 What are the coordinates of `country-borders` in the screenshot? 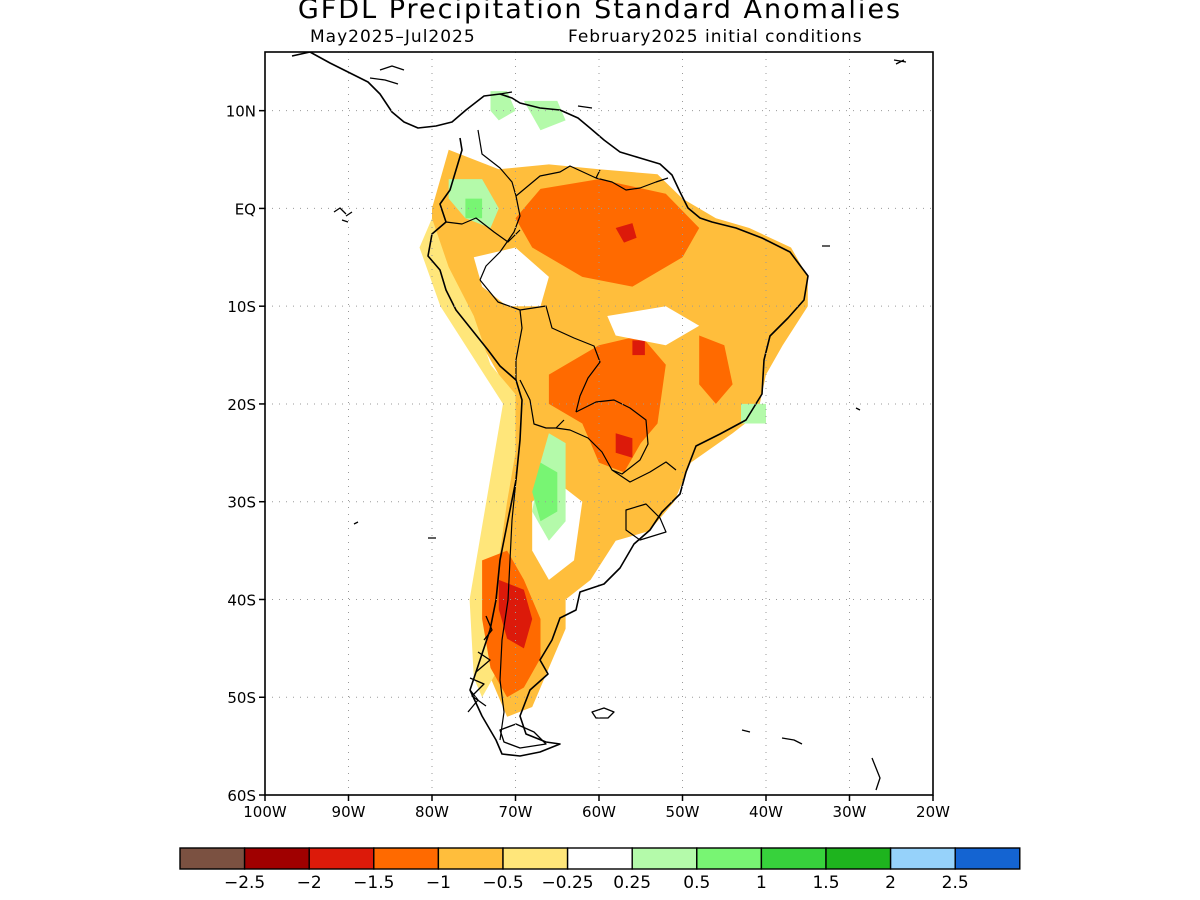 It's located at (561, 435).